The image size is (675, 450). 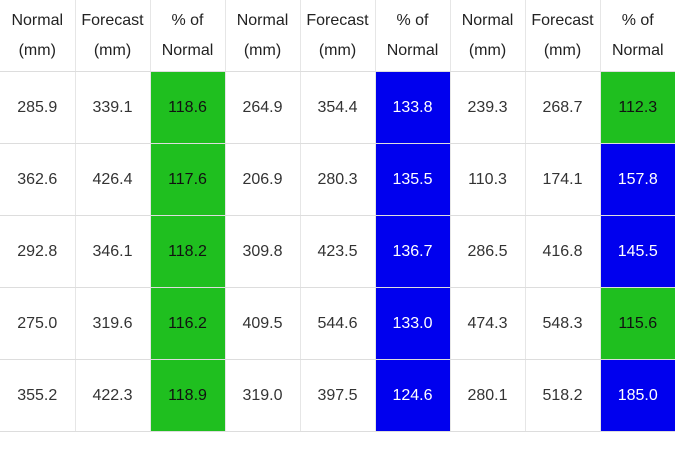 I want to click on cell-normal: 280.1, so click(x=488, y=395).